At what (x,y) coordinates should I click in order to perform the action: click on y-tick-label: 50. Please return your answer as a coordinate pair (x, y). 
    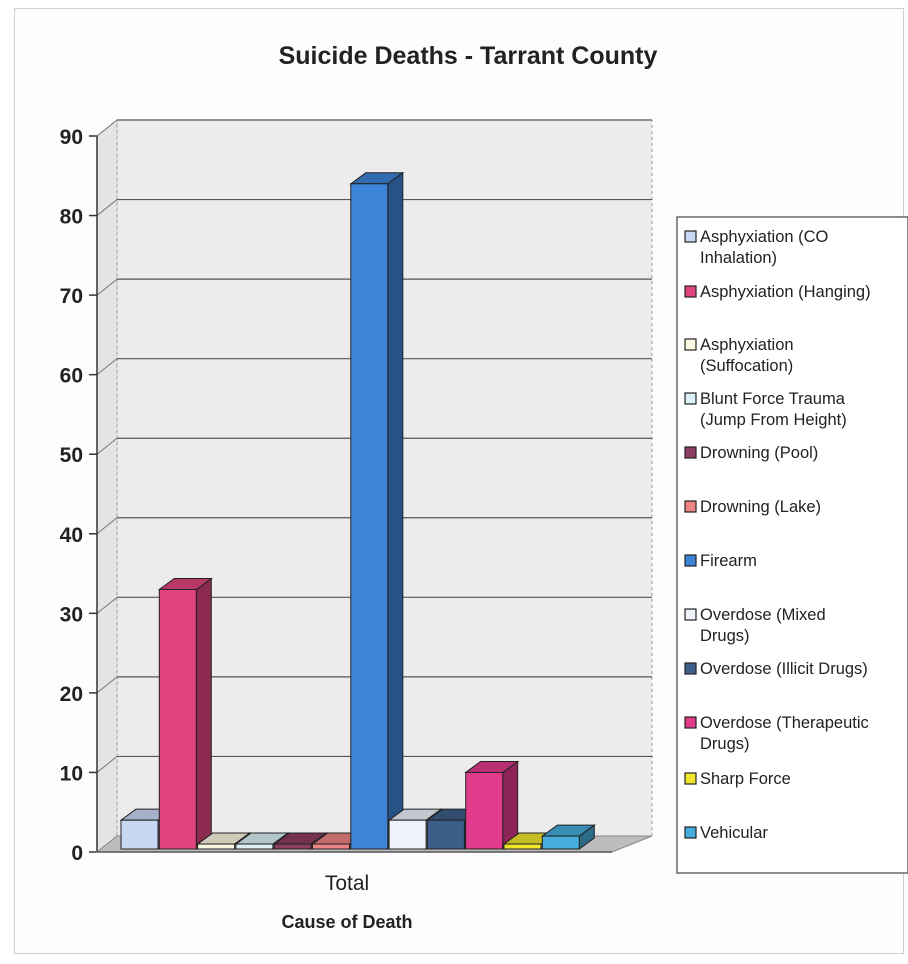
    Looking at the image, I should click on (71, 455).